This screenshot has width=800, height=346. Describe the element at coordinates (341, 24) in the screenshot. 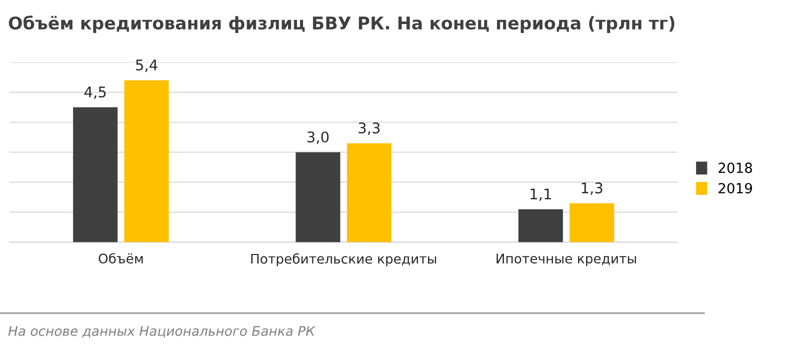

I see `chart-title: Объём кредитования физлиц БВУ РК. На конец периода (трлн тг)` at that location.